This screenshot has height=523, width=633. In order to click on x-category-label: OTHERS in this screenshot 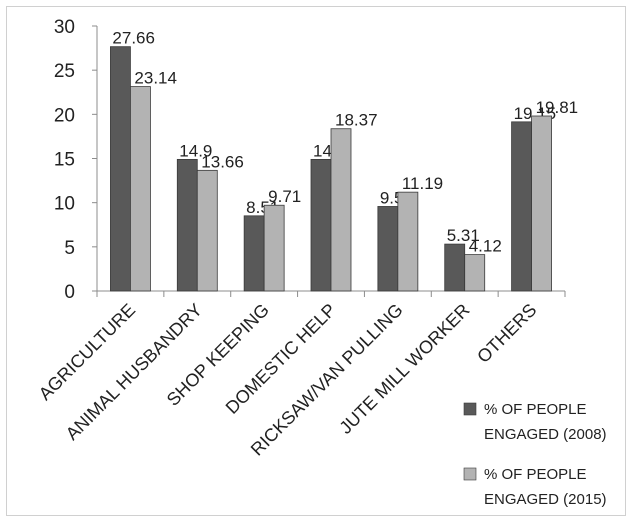, I will do `click(506, 333)`.